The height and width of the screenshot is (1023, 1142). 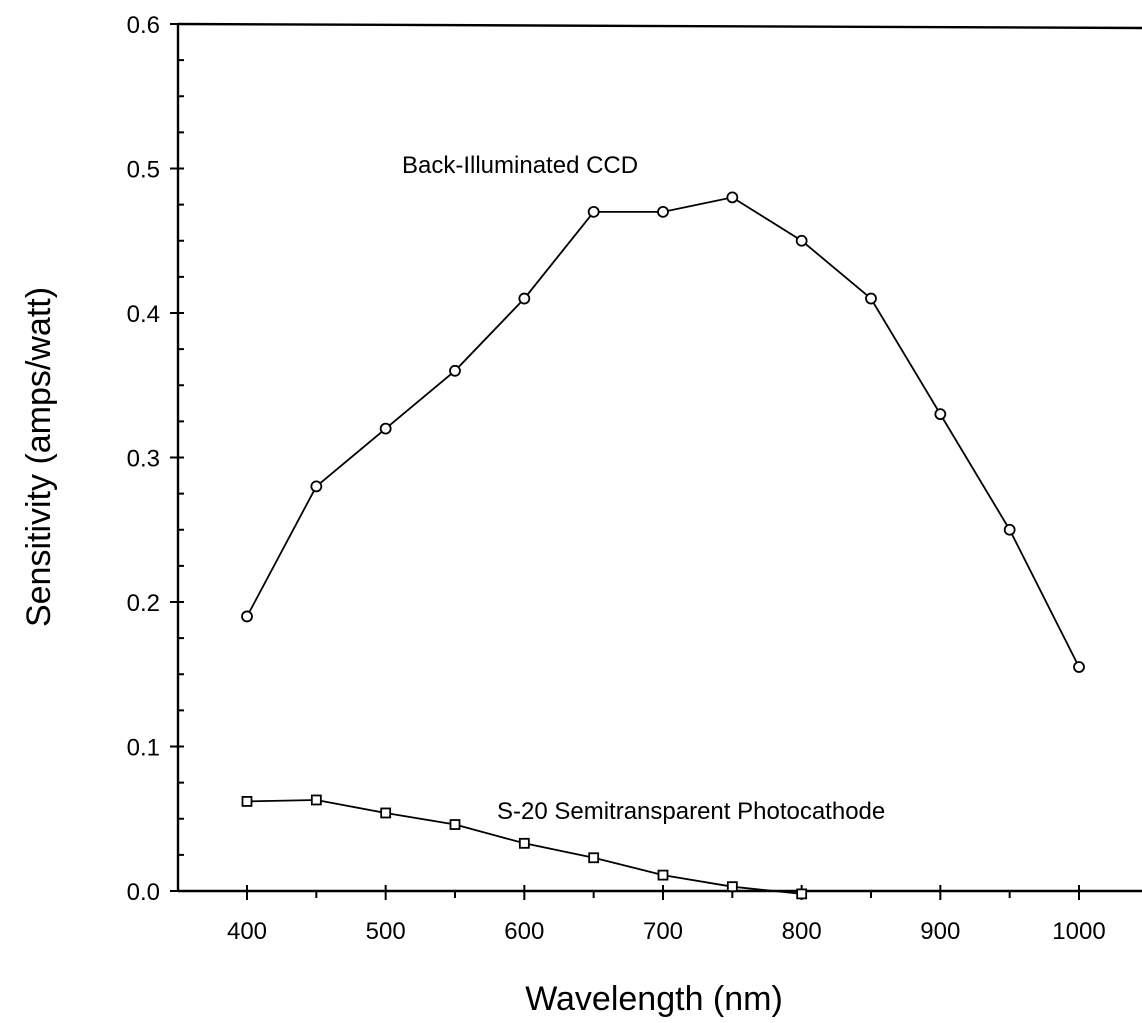 What do you see at coordinates (802, 931) in the screenshot?
I see `x-tick-label: 800` at bounding box center [802, 931].